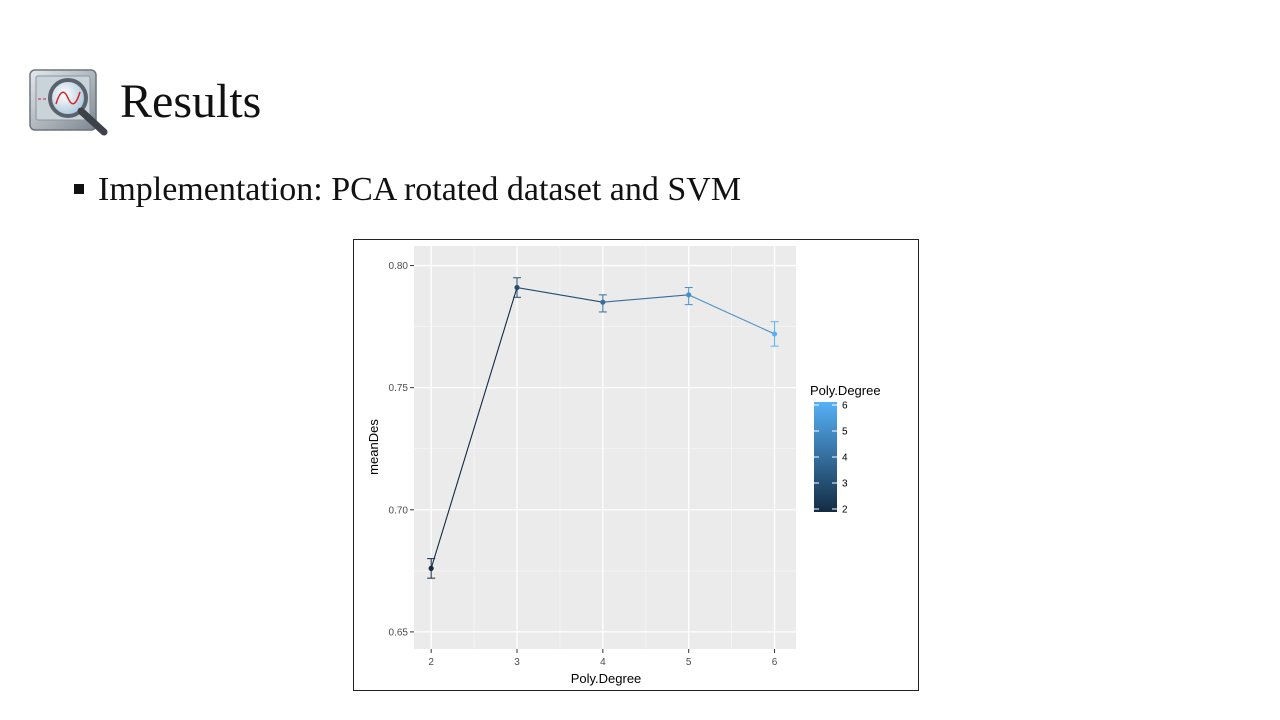  Describe the element at coordinates (845, 510) in the screenshot. I see `legend-label: 2` at that location.